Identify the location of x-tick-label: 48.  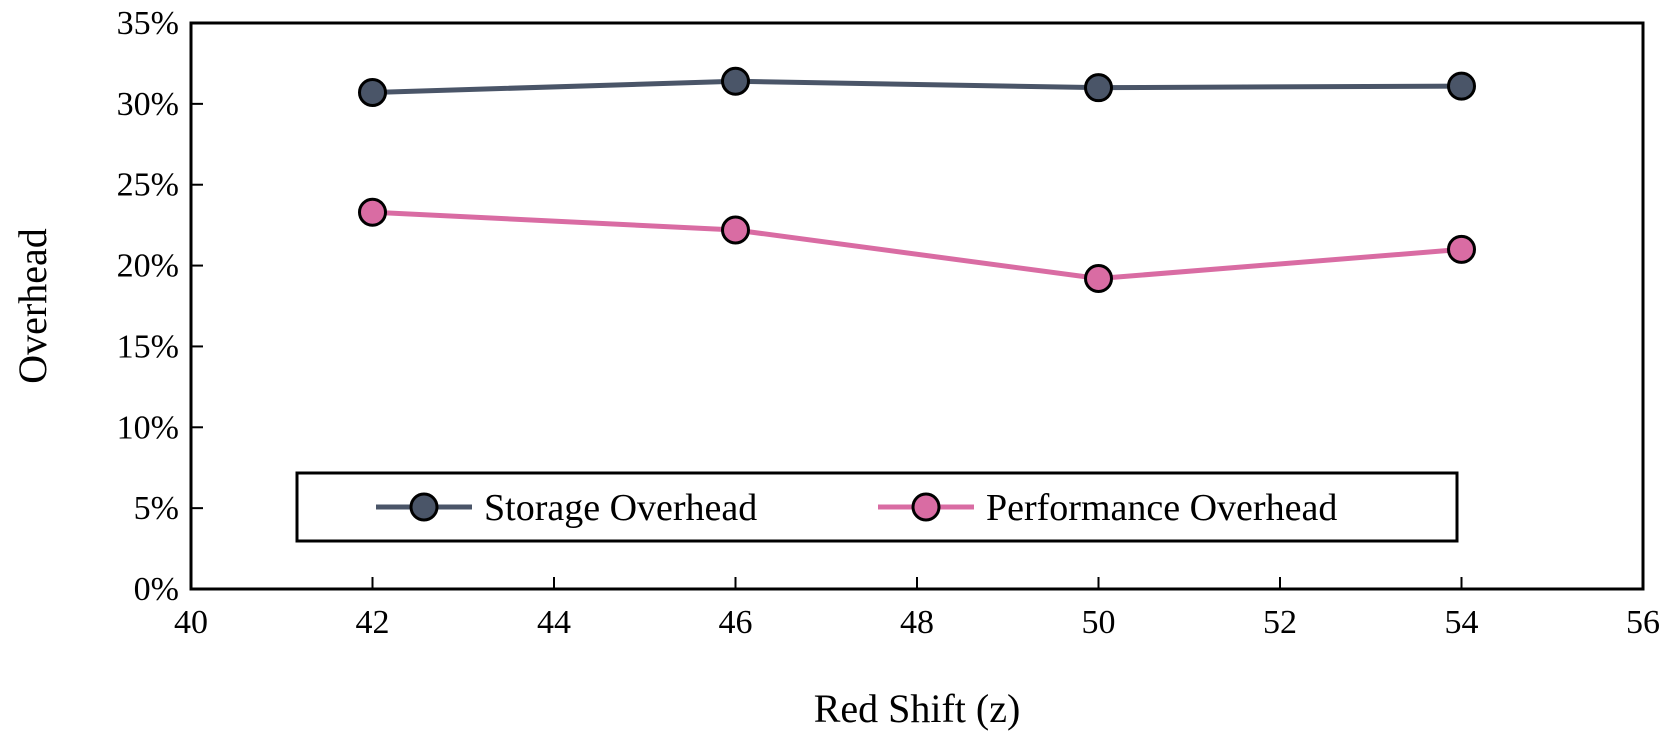
(917, 622).